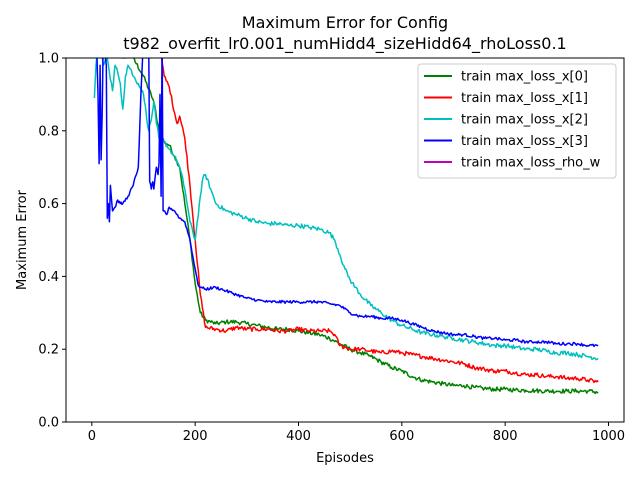 The height and width of the screenshot is (480, 640). Describe the element at coordinates (195, 436) in the screenshot. I see `x-tick-label: 200` at that location.